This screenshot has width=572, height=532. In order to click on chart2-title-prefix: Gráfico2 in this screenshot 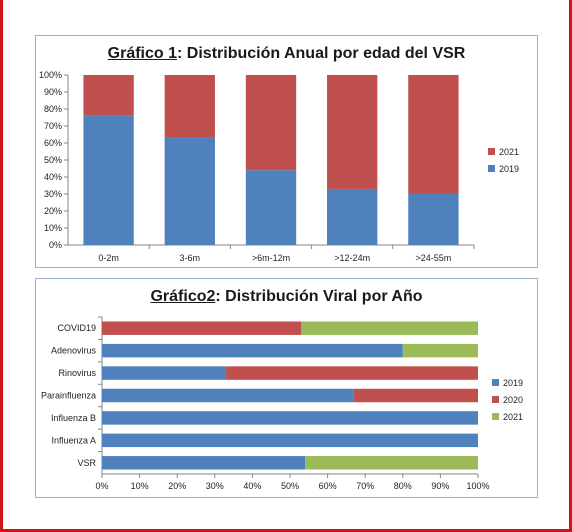, I will do `click(183, 296)`.